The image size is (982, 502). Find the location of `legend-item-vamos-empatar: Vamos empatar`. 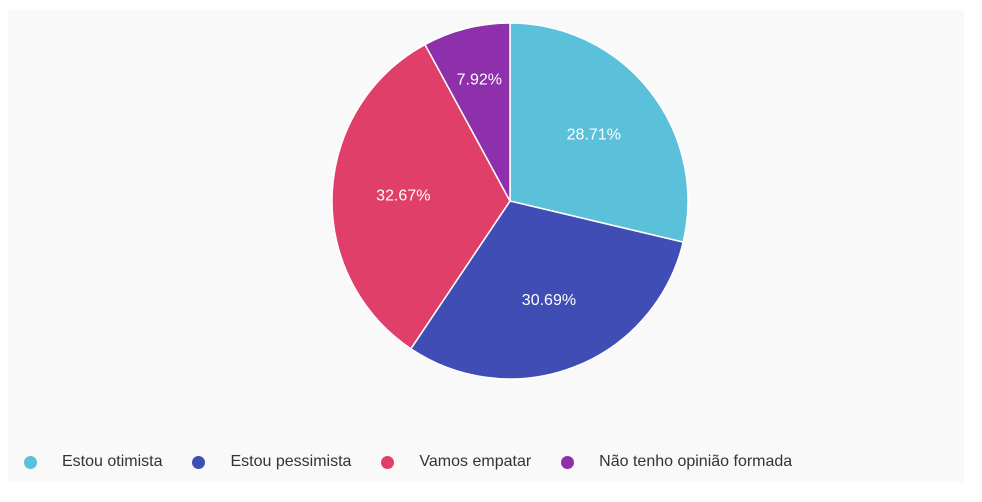

legend-item-vamos-empatar: Vamos empatar is located at coordinates (456, 462).